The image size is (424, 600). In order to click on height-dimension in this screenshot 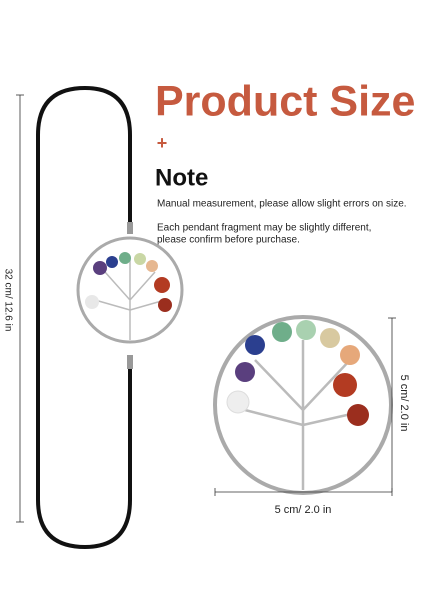, I will do `click(392, 404)`.